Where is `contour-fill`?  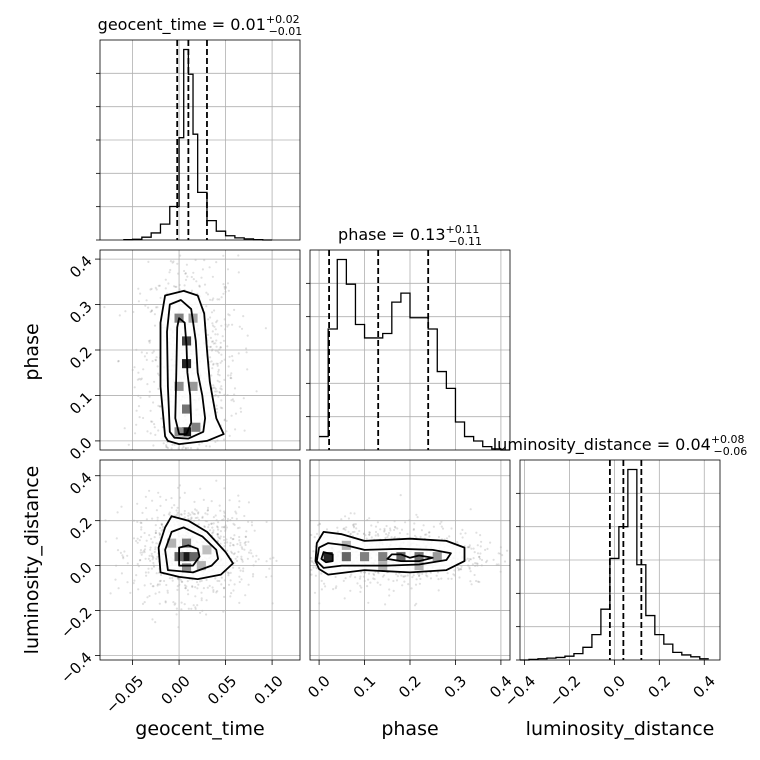 contour-fill is located at coordinates (390, 553).